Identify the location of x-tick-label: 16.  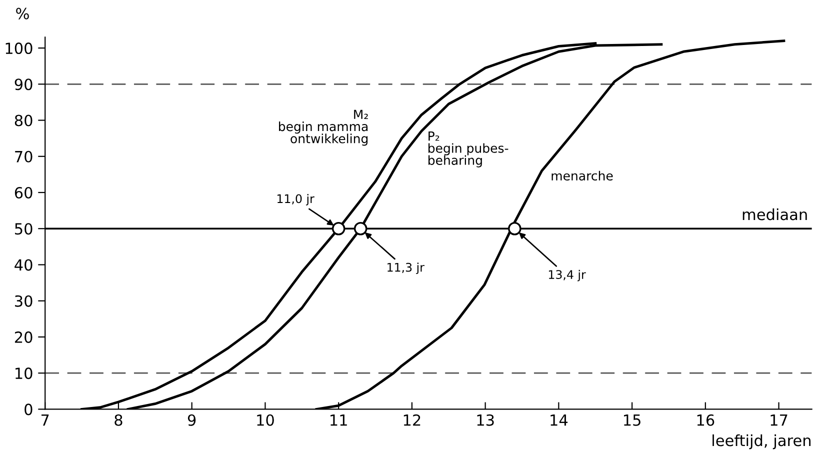
(705, 420).